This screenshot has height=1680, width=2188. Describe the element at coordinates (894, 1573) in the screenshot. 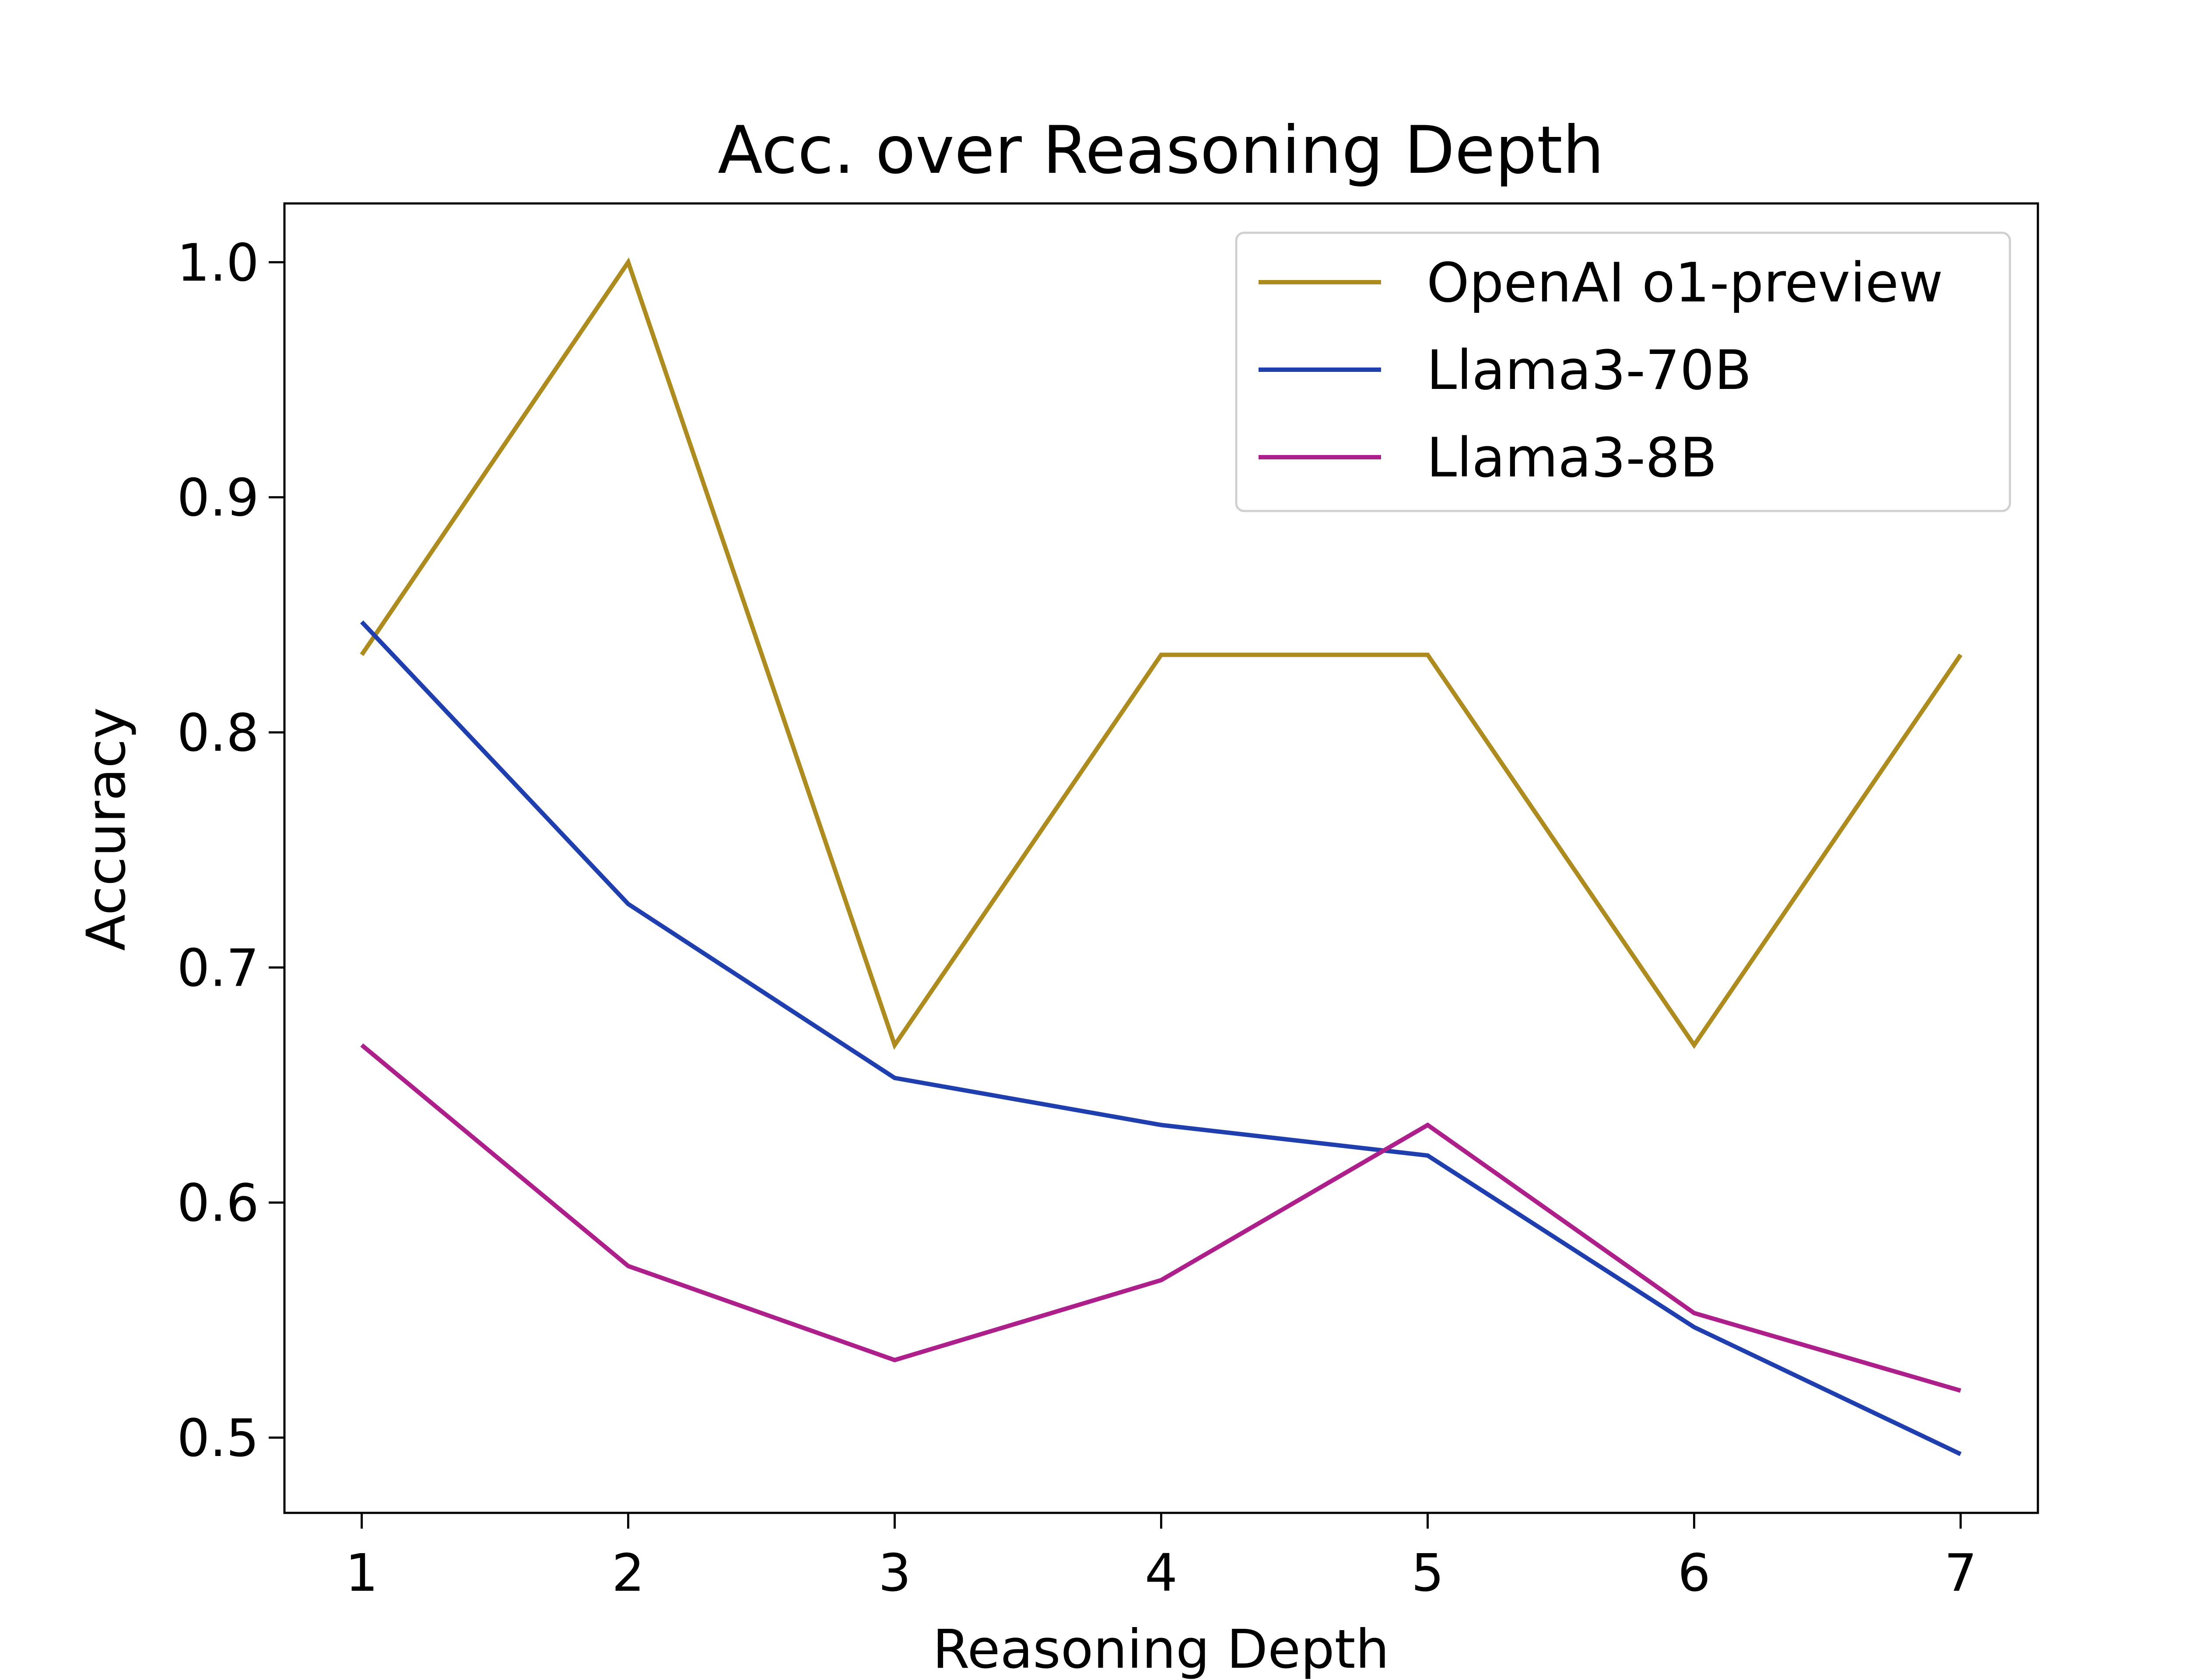

I see `x-tick-label: 3` at that location.